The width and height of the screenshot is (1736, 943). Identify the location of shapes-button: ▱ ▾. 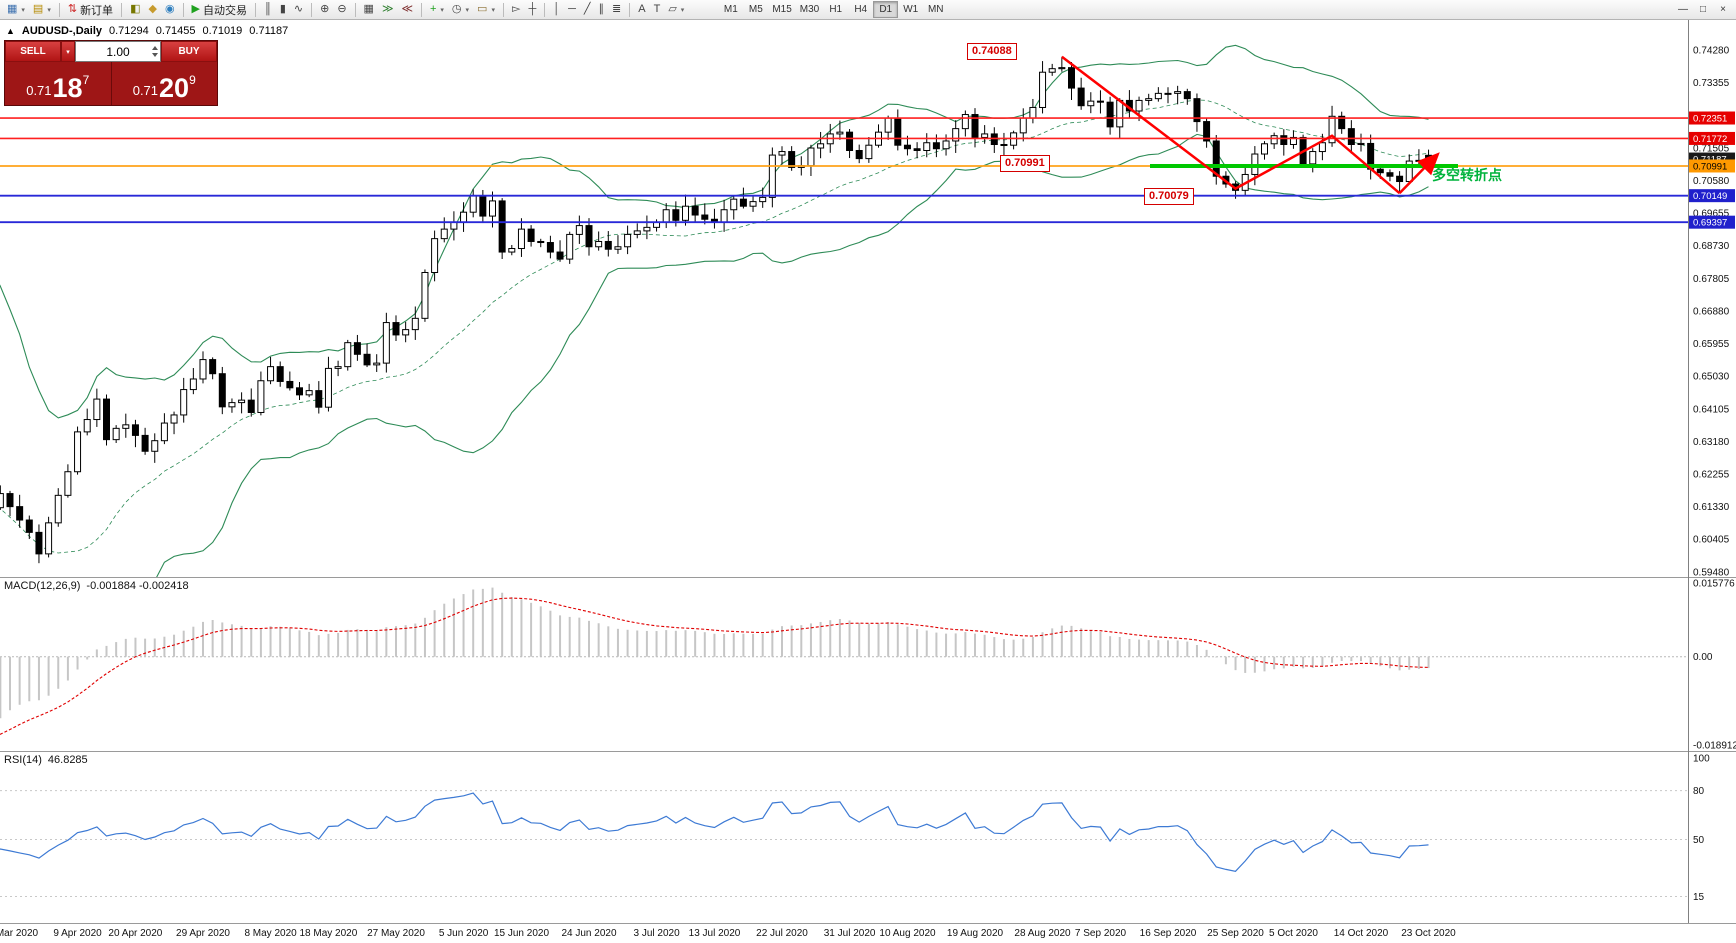
(676, 10).